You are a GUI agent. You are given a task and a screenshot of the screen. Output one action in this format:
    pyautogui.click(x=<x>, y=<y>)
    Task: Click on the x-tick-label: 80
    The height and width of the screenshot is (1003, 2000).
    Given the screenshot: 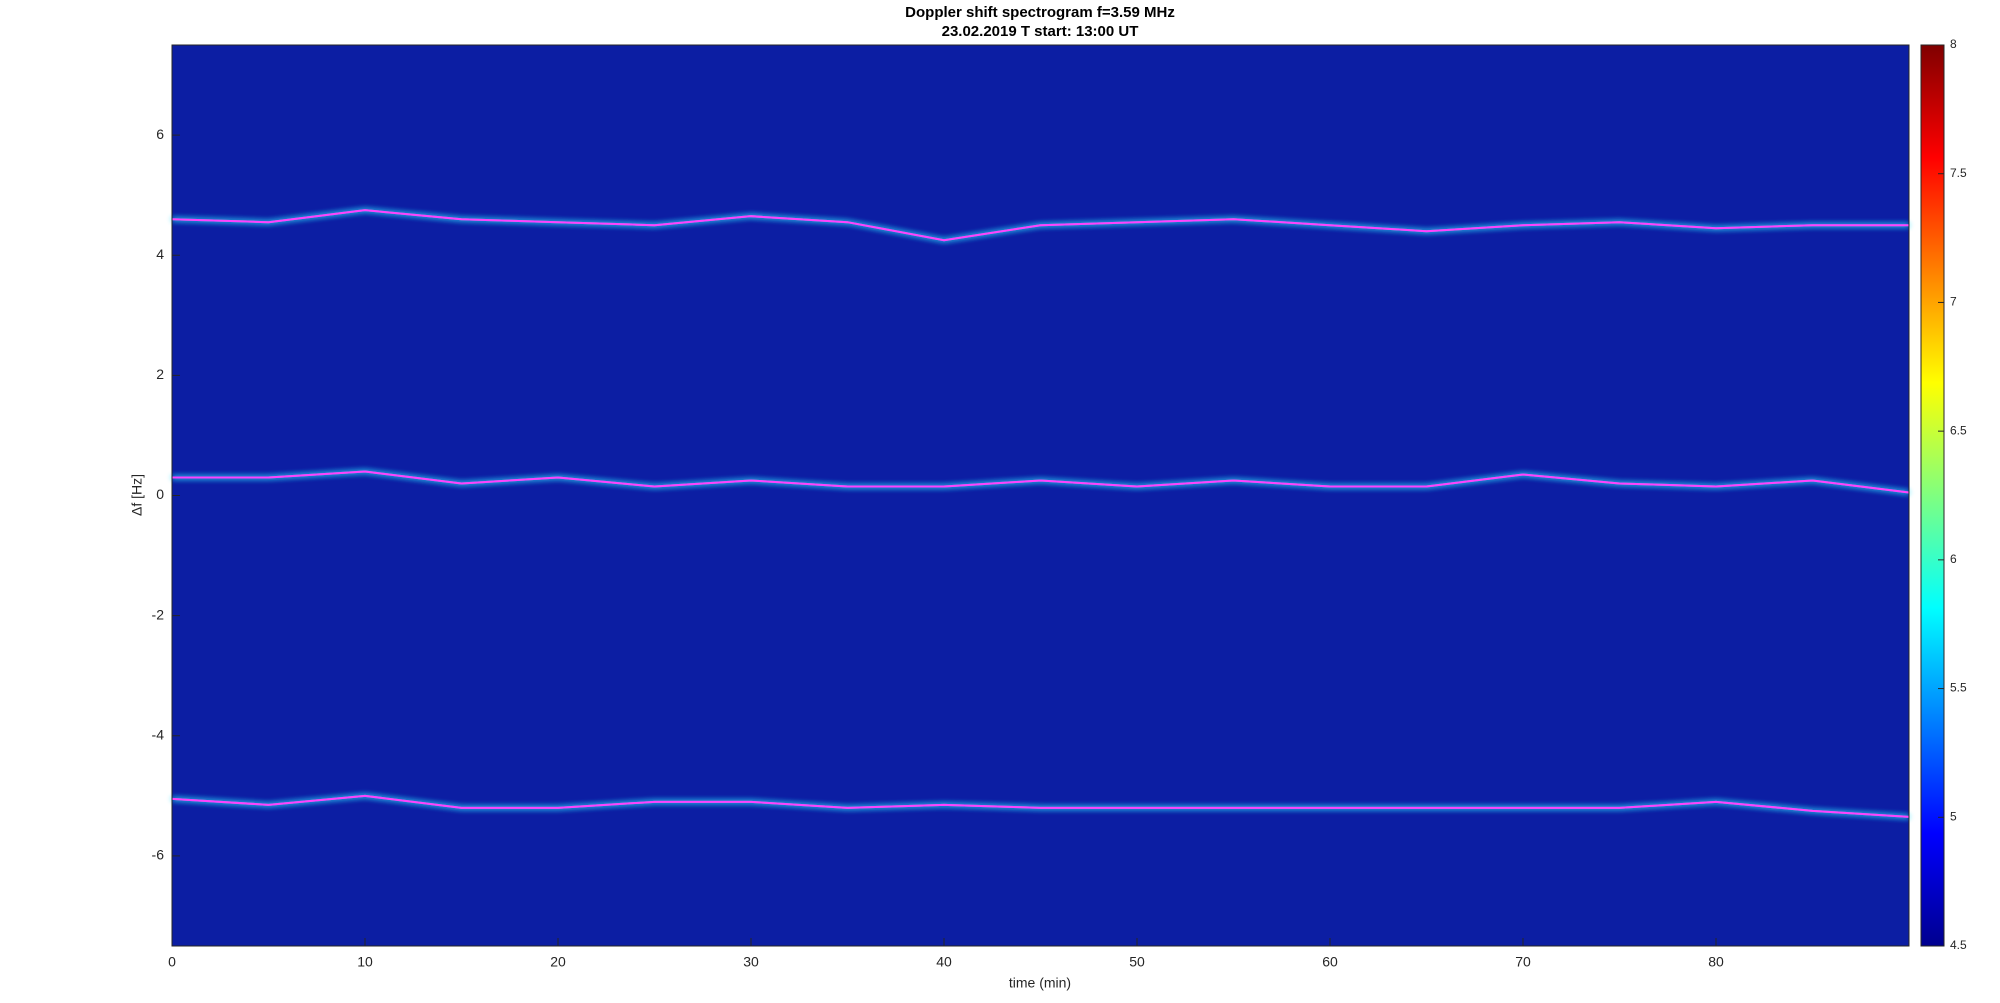 What is the action you would take?
    pyautogui.click(x=1716, y=962)
    